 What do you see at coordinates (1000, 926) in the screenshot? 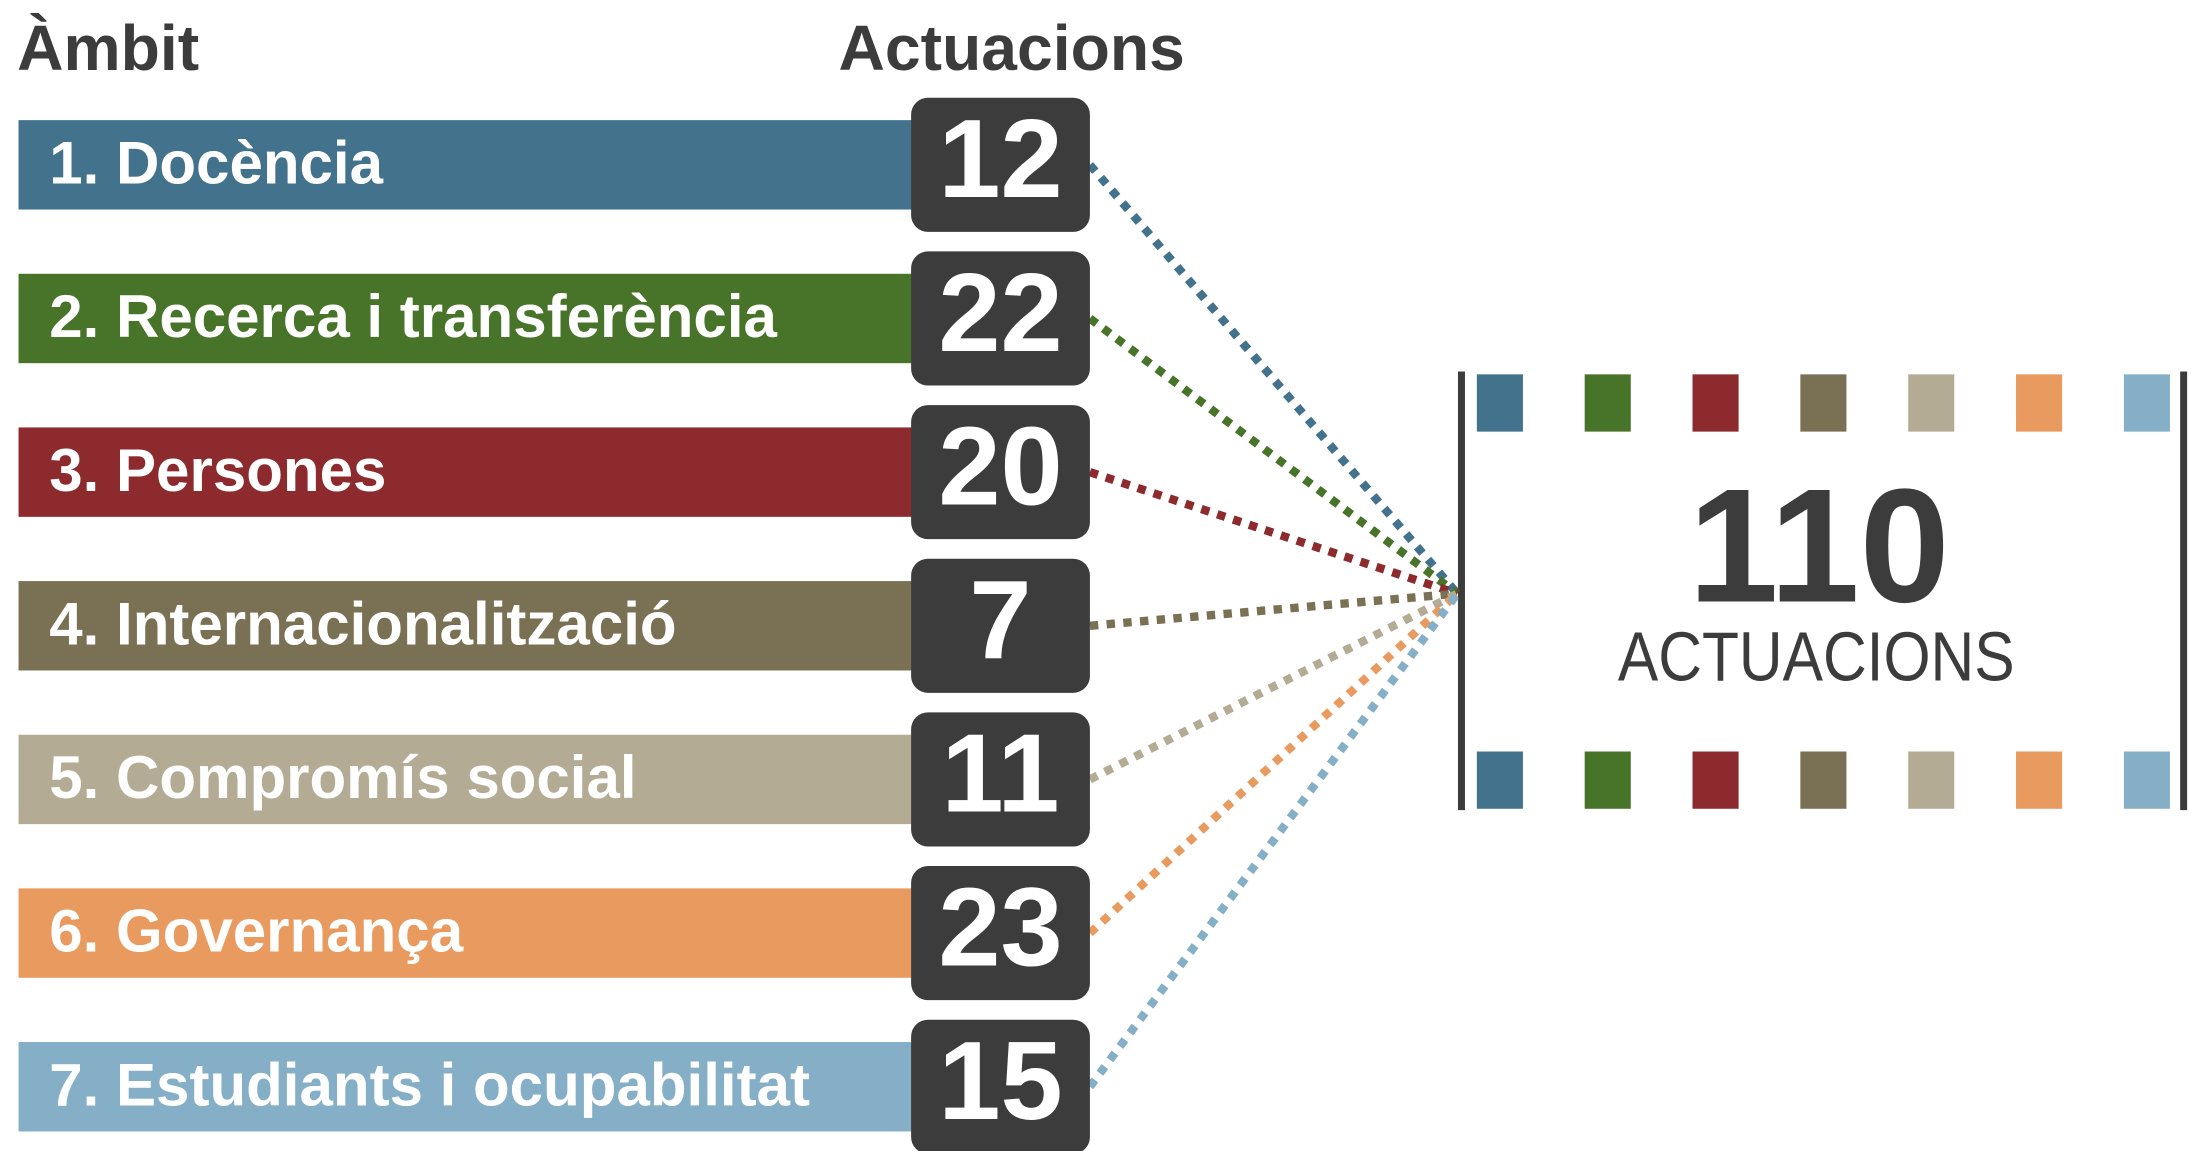
I see `count-value: 23` at bounding box center [1000, 926].